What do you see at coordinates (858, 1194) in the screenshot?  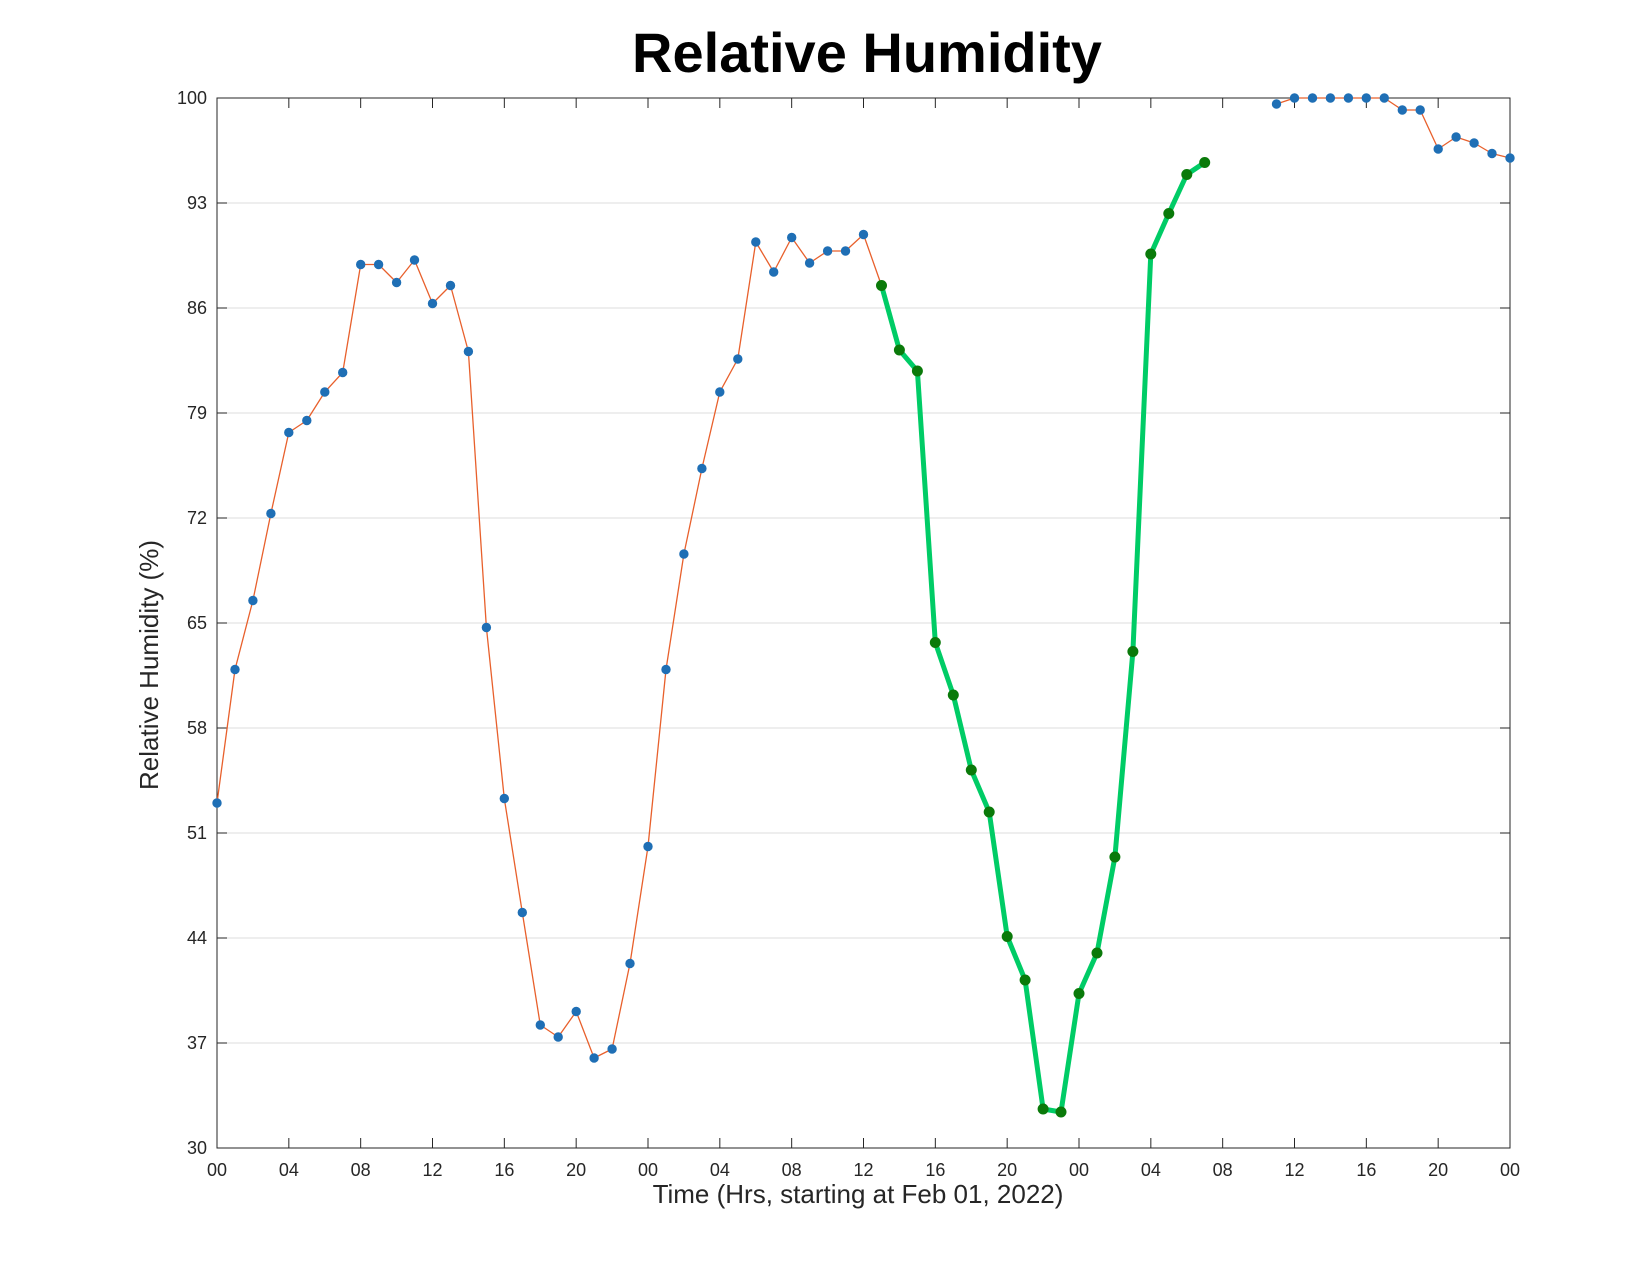 I see `x-axis-label: Time (Hrs, starting at Feb 01, 2022)` at bounding box center [858, 1194].